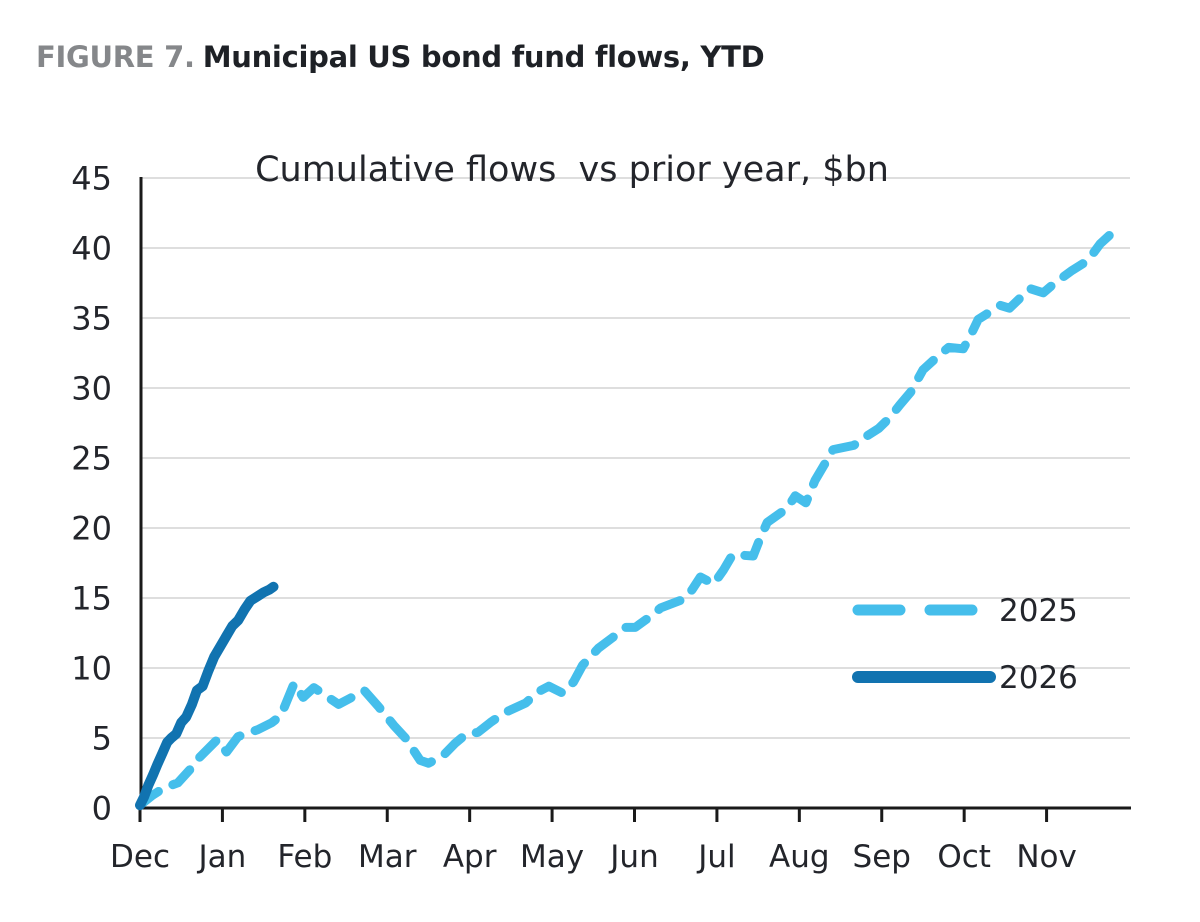 The image size is (1200, 922). Describe the element at coordinates (91, 529) in the screenshot. I see `y-tick-label-20: 20` at that location.